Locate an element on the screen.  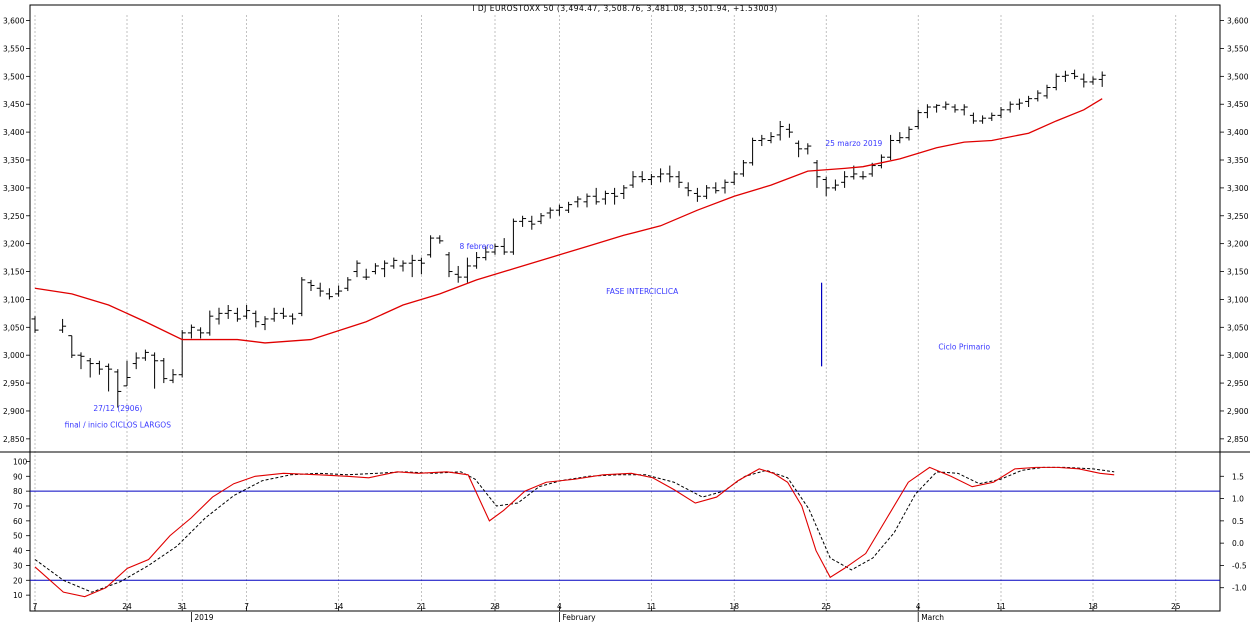
oscillator-tick-label: 60 is located at coordinates (18, 521).